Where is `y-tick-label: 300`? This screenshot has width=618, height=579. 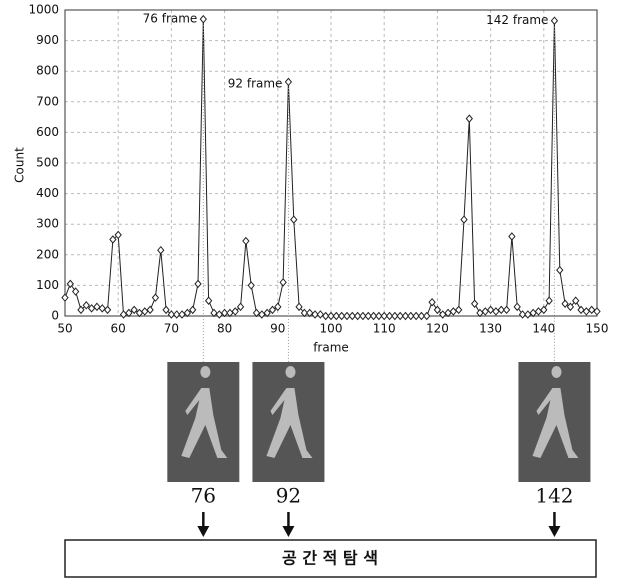
y-tick-label: 300 is located at coordinates (47, 224).